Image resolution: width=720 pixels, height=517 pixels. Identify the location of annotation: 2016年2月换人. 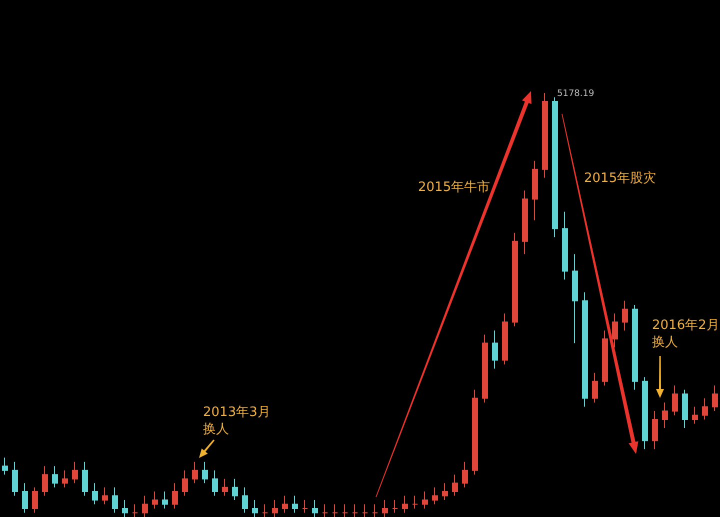
(686, 334).